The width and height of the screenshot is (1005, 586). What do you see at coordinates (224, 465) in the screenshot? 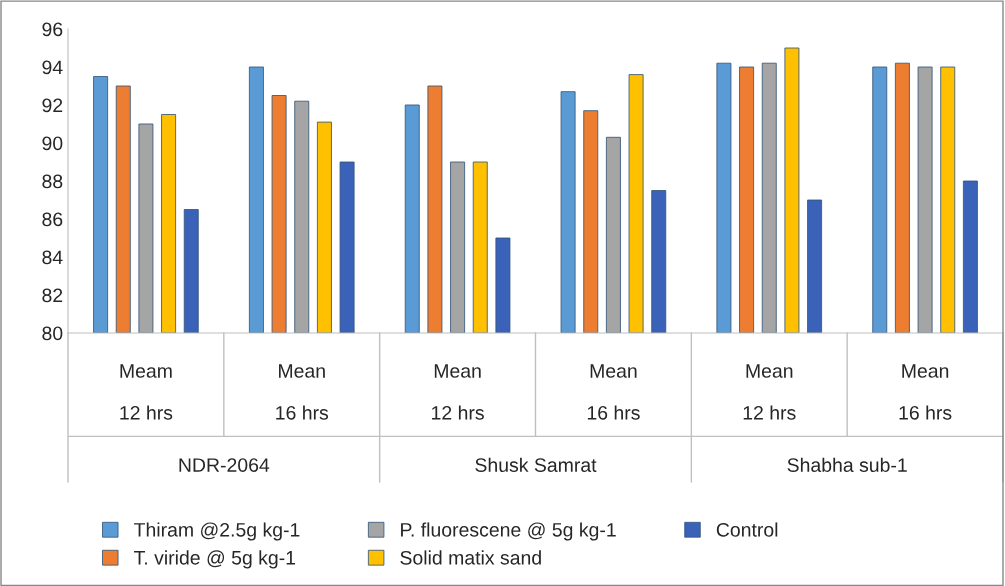
I see `text: NDR-2064` at bounding box center [224, 465].